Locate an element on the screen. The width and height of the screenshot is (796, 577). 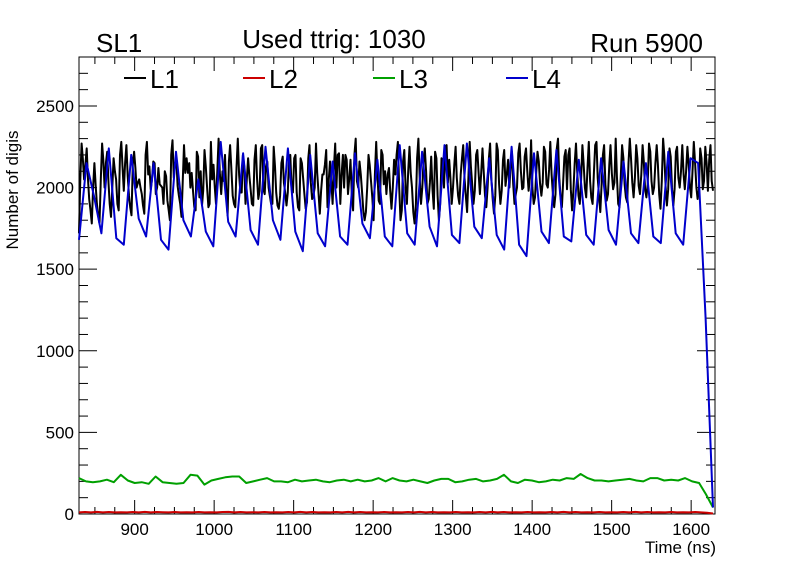
y-axis-label: Number of digis is located at coordinates (12, 189).